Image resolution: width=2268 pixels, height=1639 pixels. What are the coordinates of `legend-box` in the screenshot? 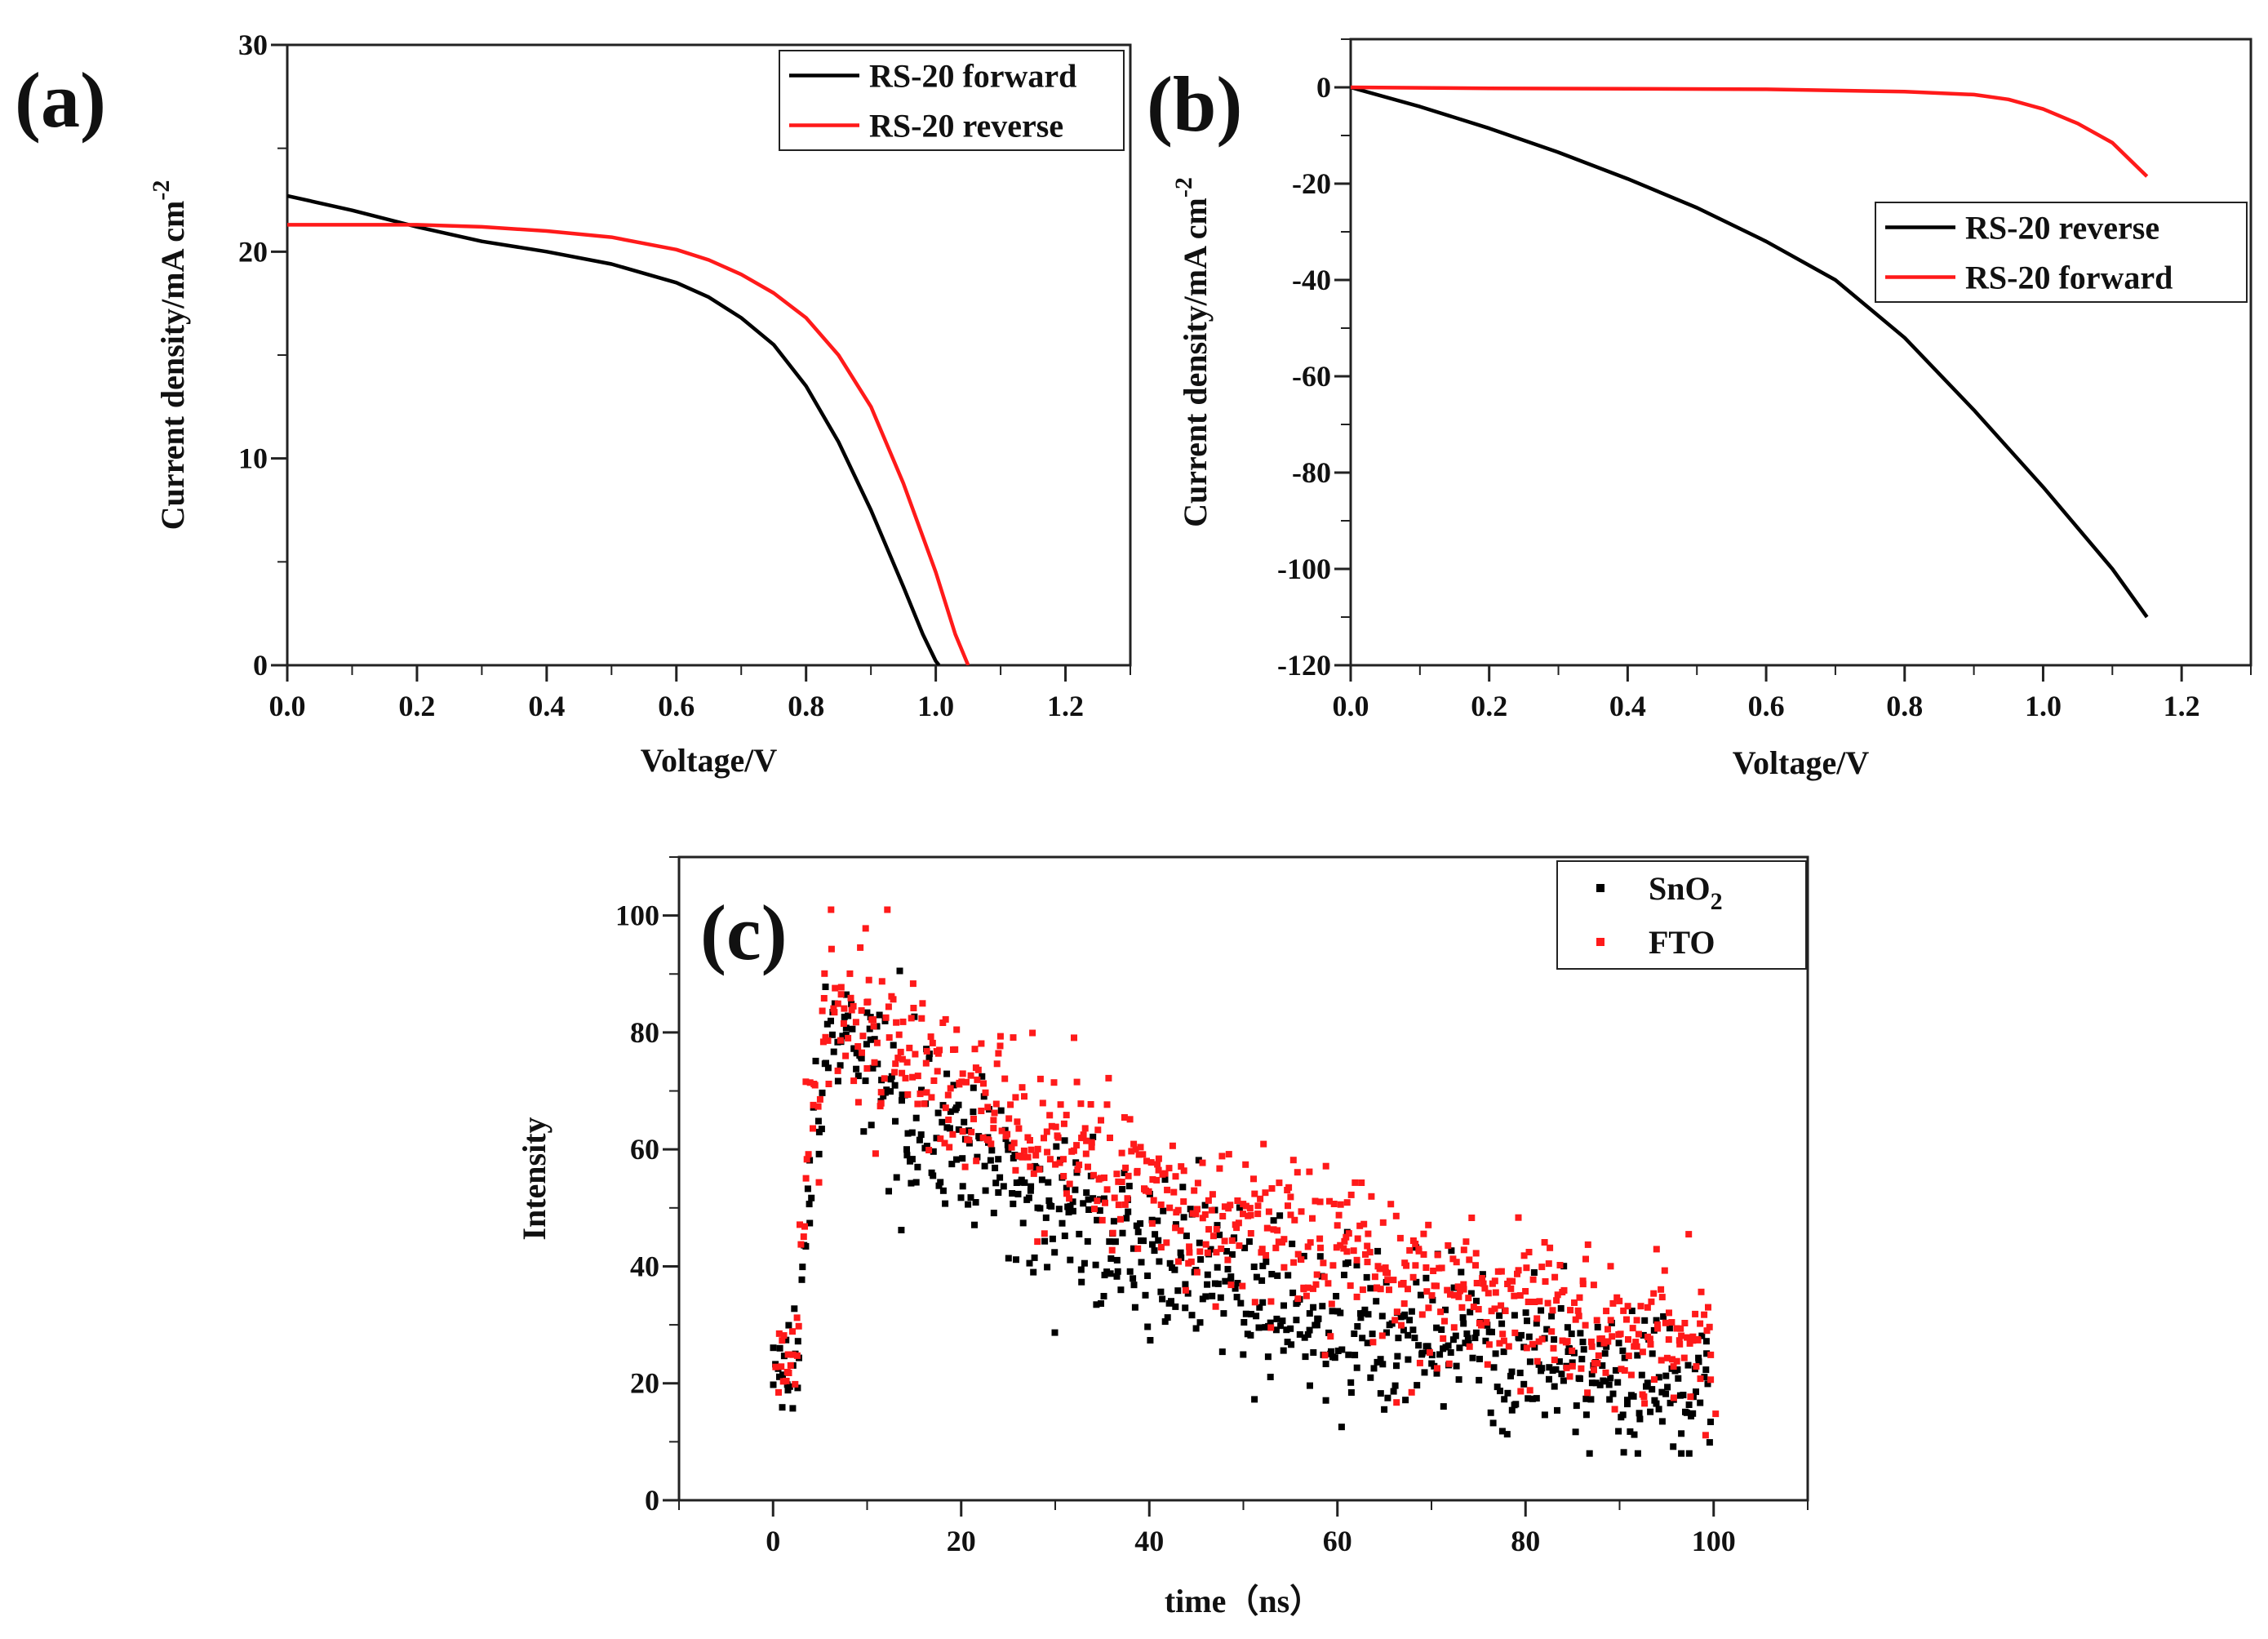 It's located at (2061, 252).